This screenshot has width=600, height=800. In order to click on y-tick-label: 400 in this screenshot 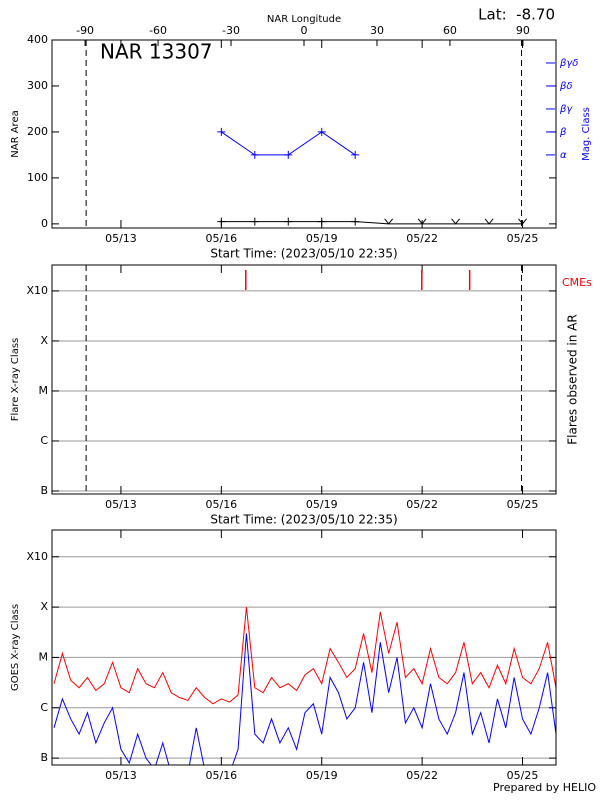, I will do `click(37, 39)`.